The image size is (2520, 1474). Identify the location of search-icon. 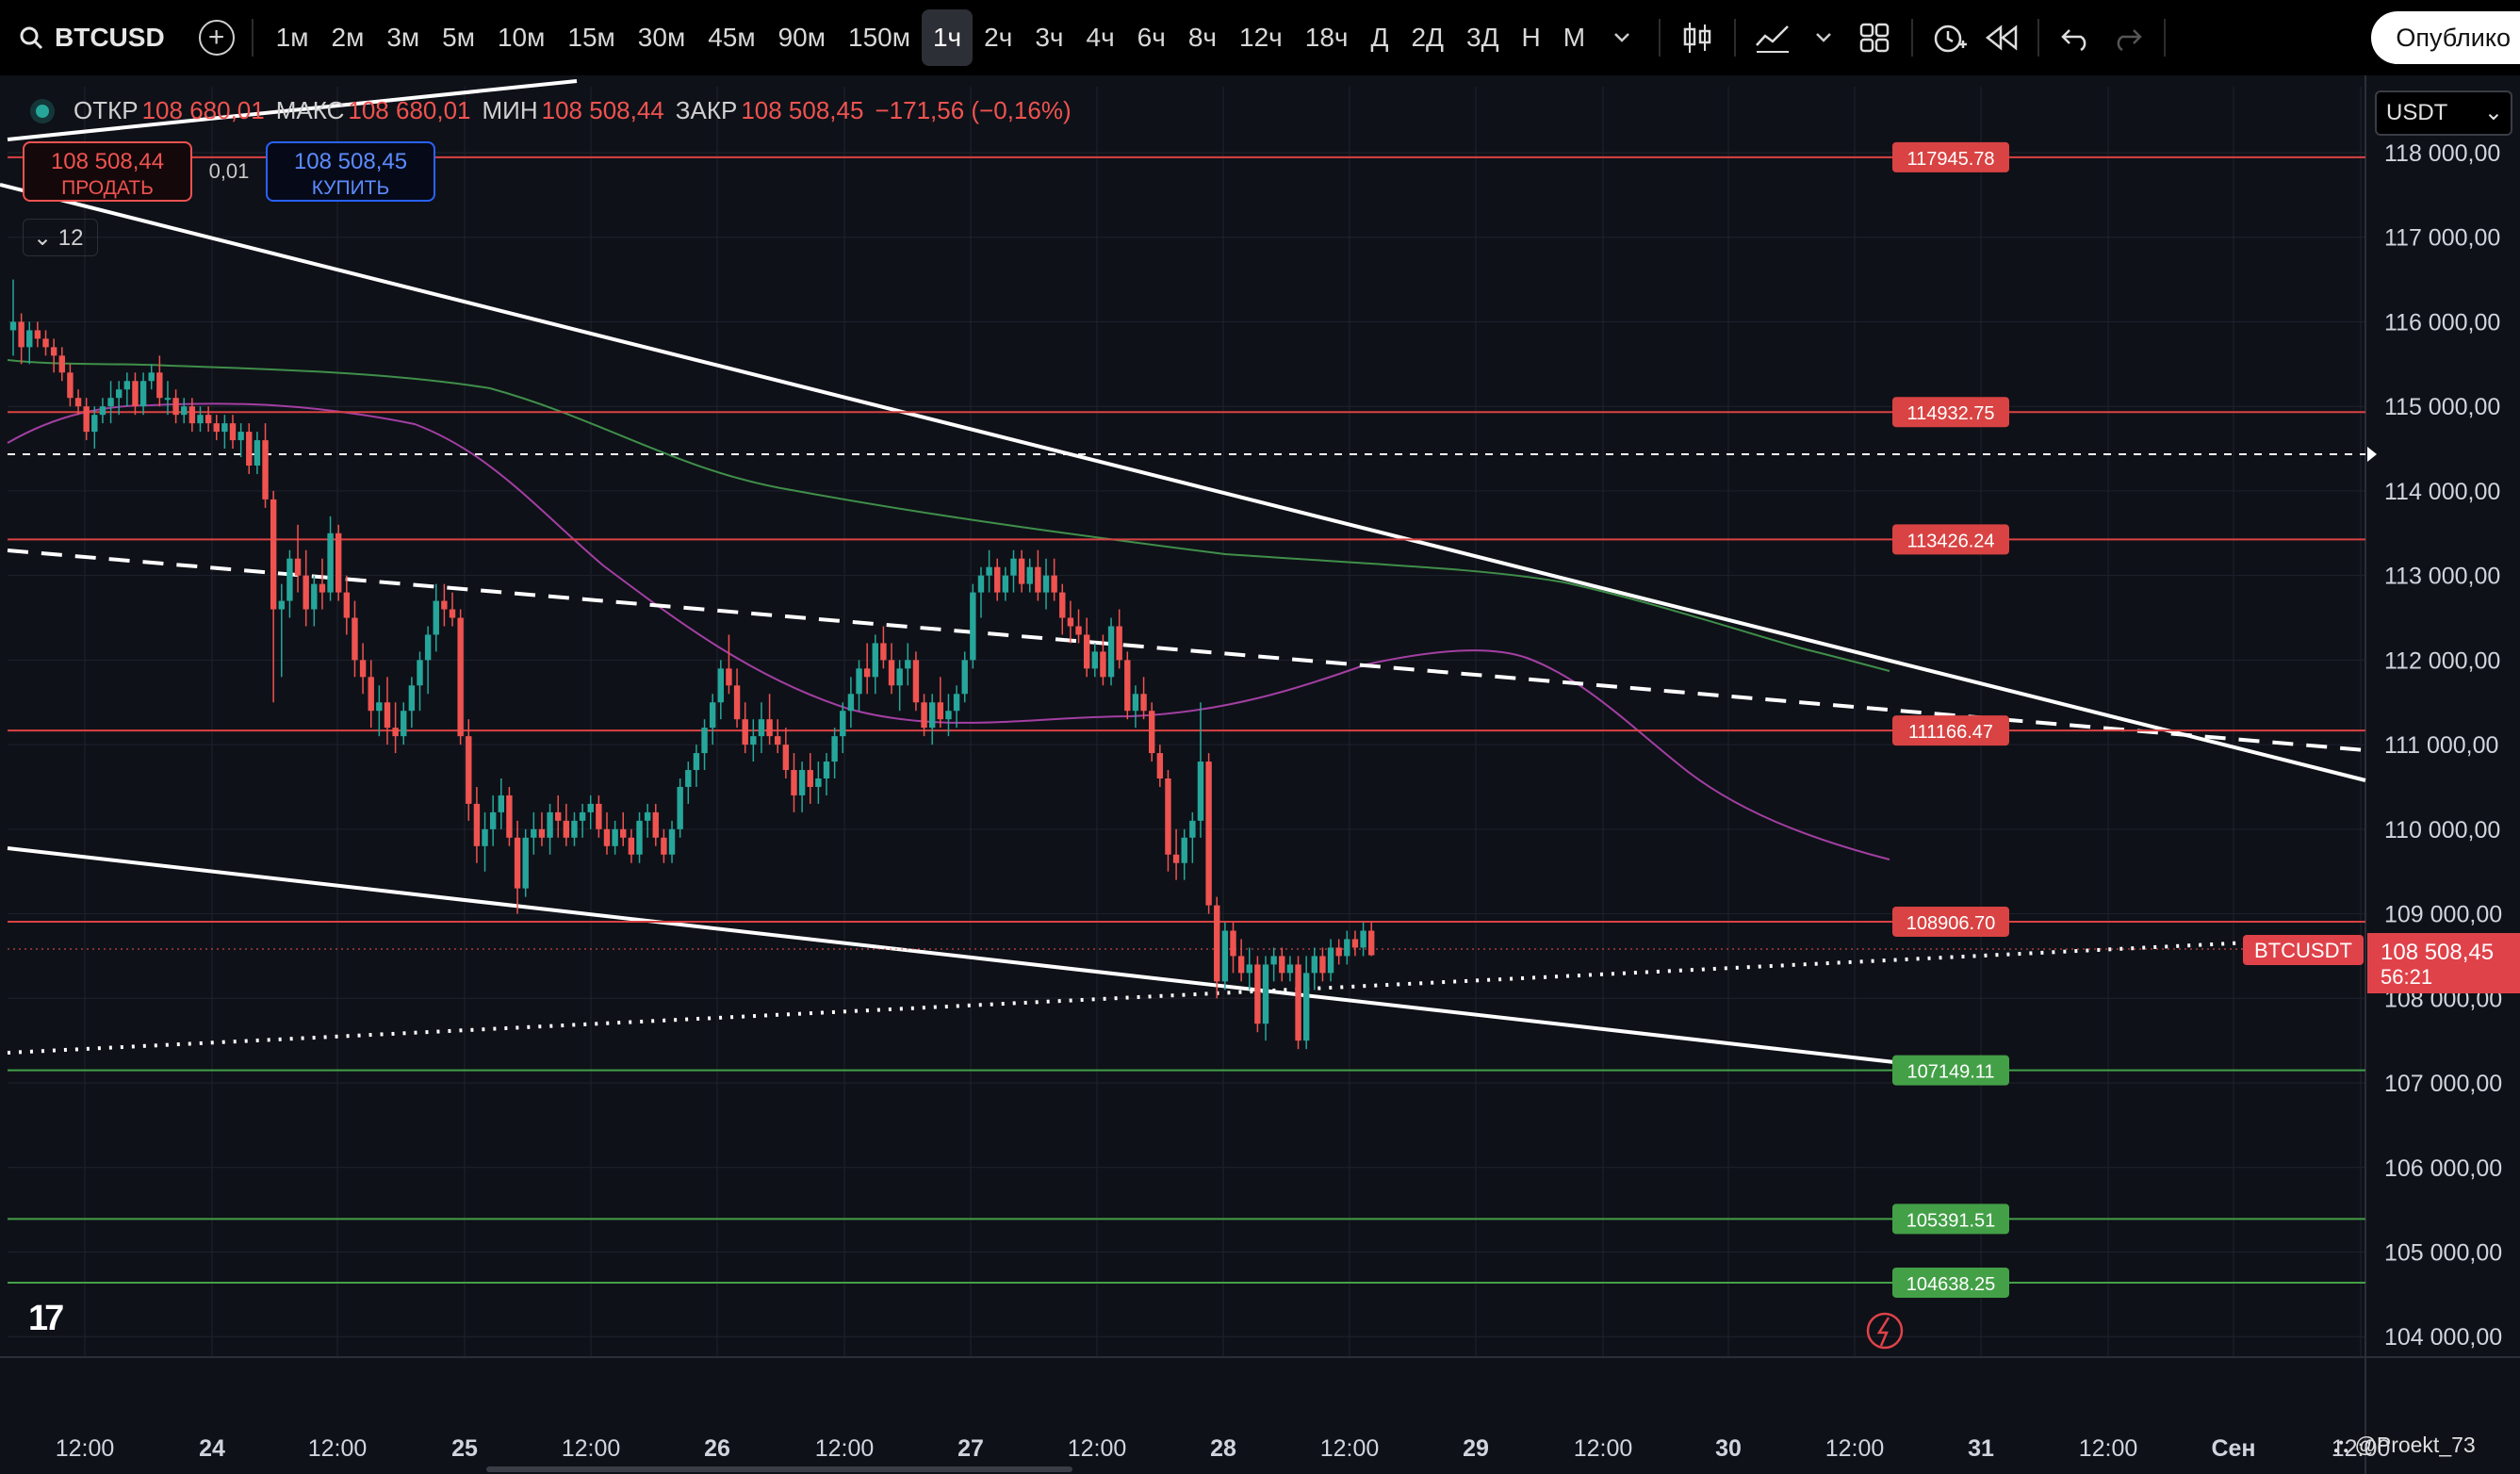
(31, 38).